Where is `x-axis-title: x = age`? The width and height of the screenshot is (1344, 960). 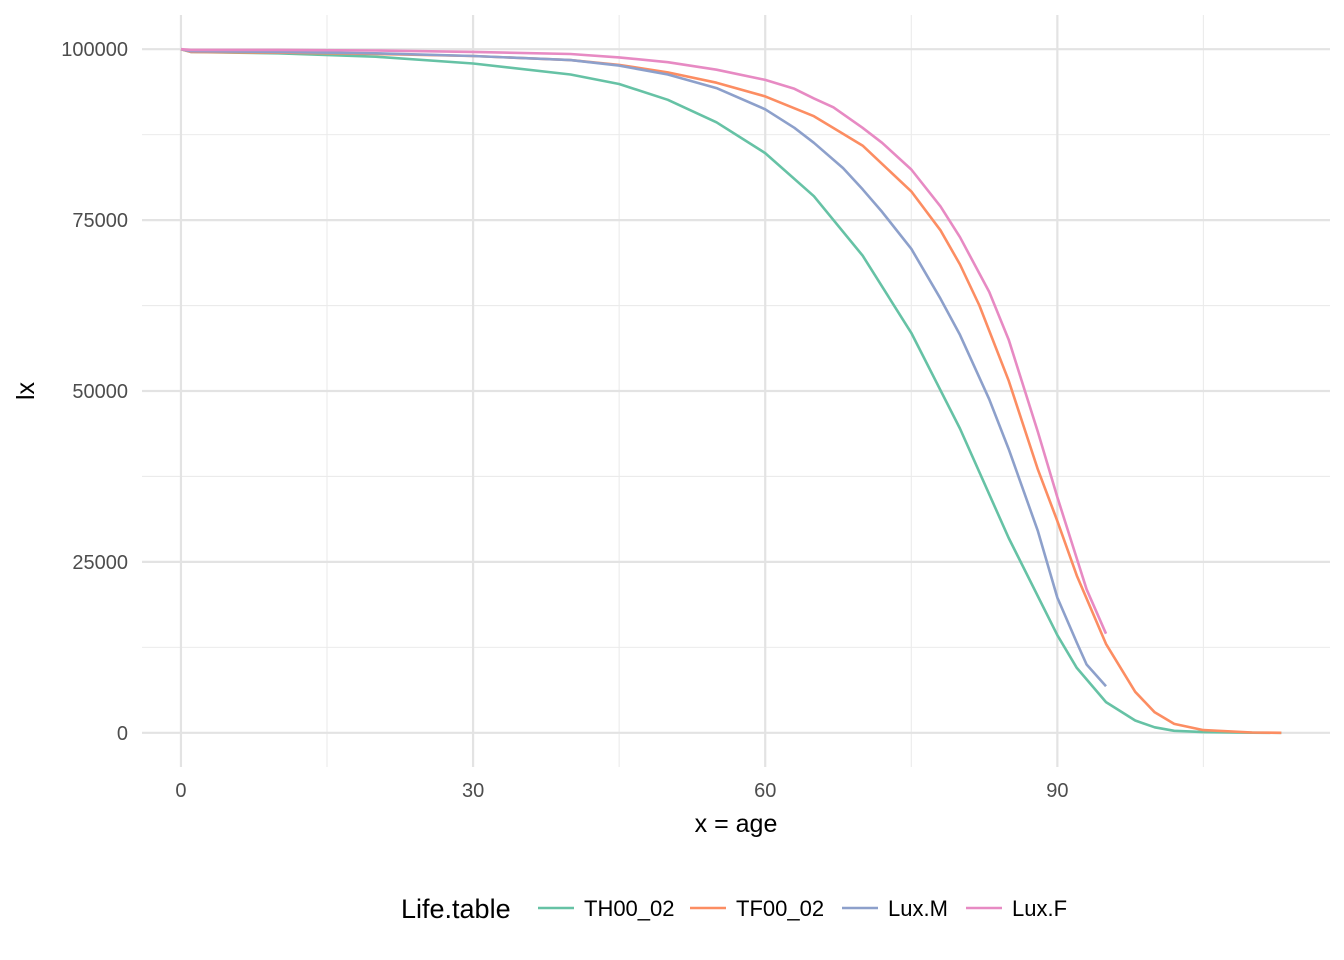 x-axis-title: x = age is located at coordinates (736, 824).